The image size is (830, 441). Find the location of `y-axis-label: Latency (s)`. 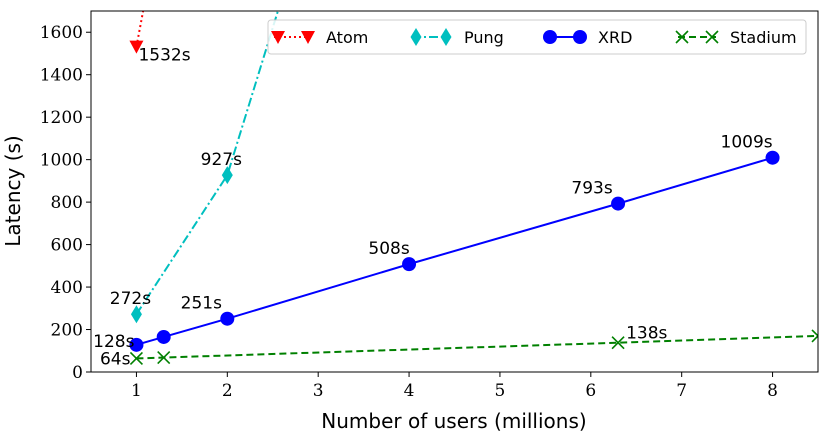

y-axis-label: Latency (s) is located at coordinates (13, 190).